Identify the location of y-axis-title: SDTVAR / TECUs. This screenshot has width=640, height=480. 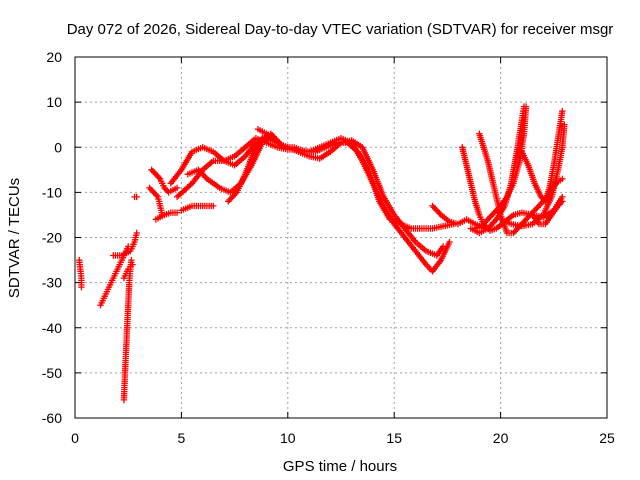
(14, 238).